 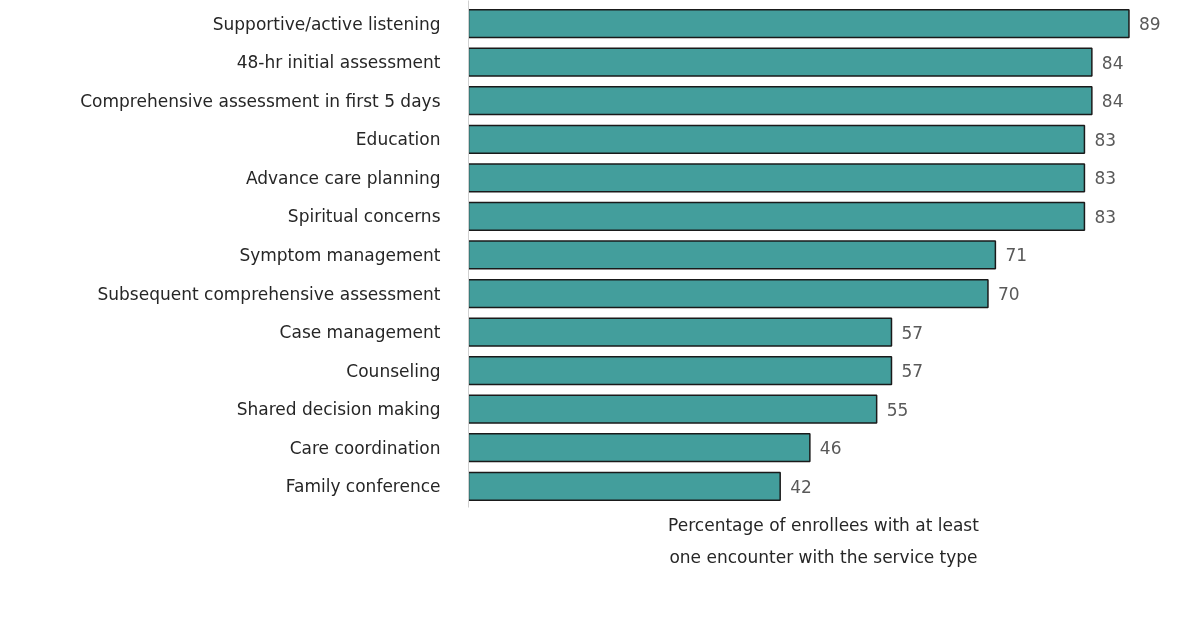 What do you see at coordinates (269, 293) in the screenshot?
I see `y-tick-label: Subsequent comprehensive assessment` at bounding box center [269, 293].